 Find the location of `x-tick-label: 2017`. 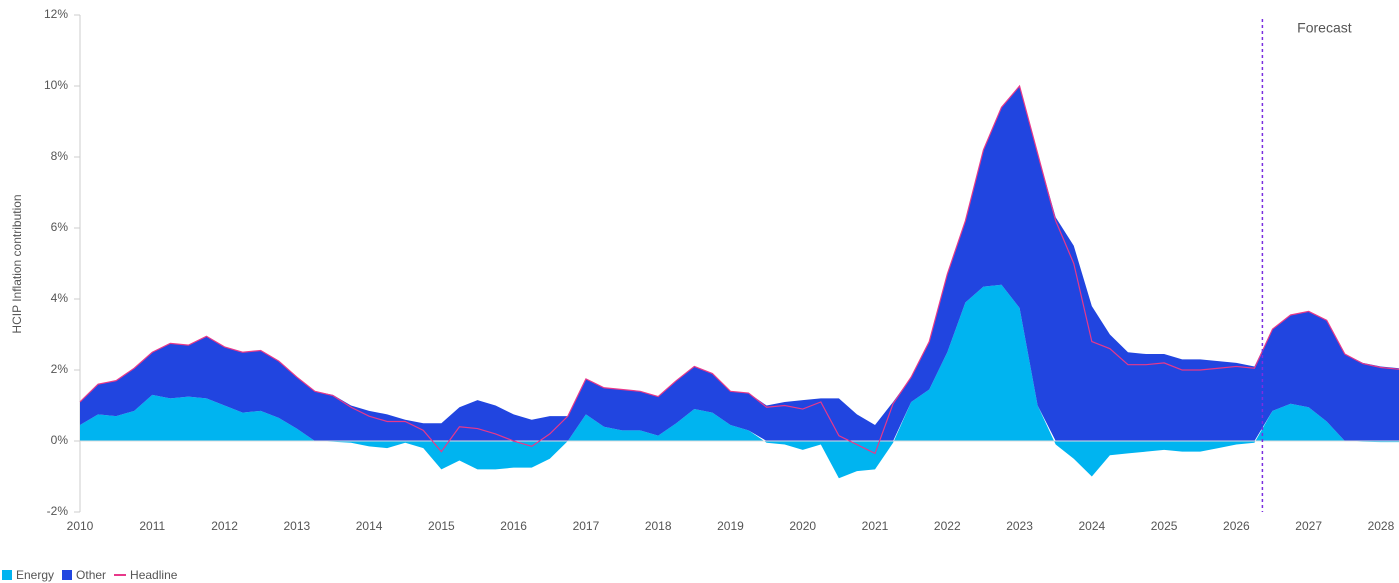

x-tick-label: 2017 is located at coordinates (586, 526).